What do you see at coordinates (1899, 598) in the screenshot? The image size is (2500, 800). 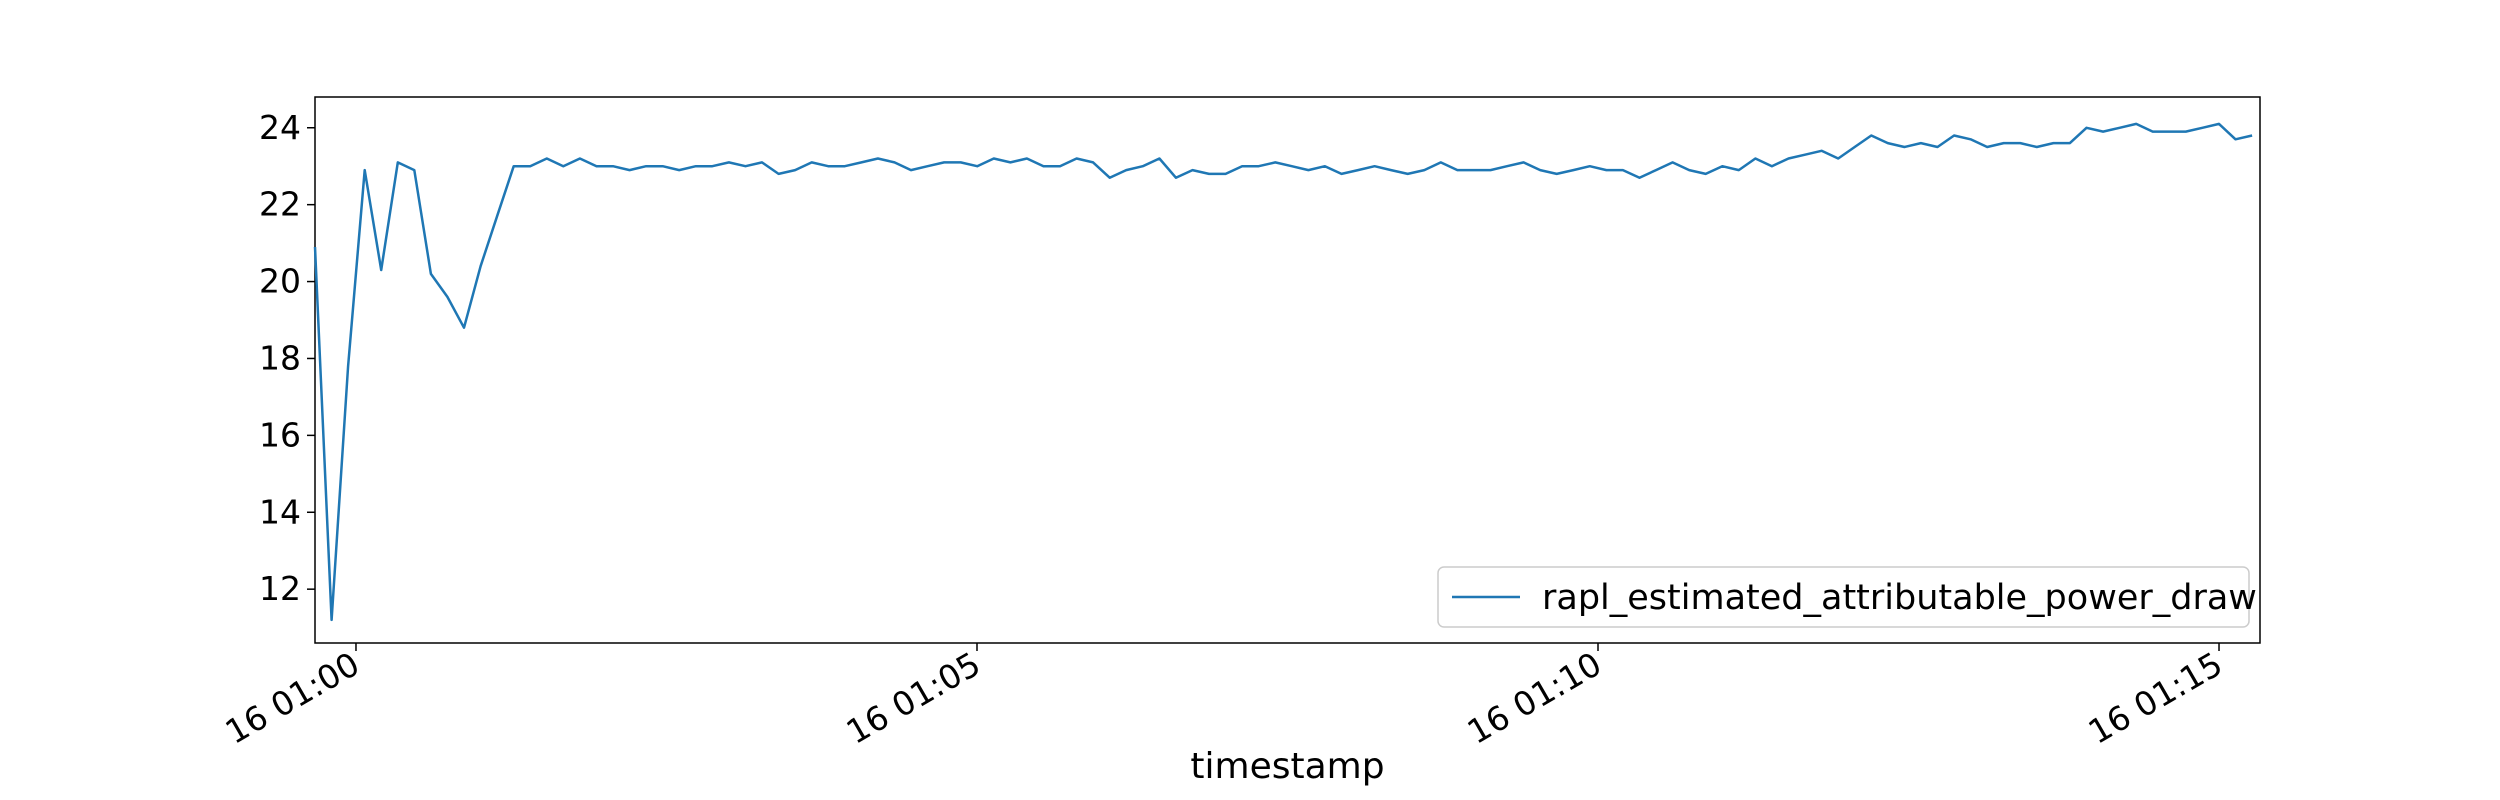 I see `legend-label: rapl_estimated_attributable_power_draw` at bounding box center [1899, 598].